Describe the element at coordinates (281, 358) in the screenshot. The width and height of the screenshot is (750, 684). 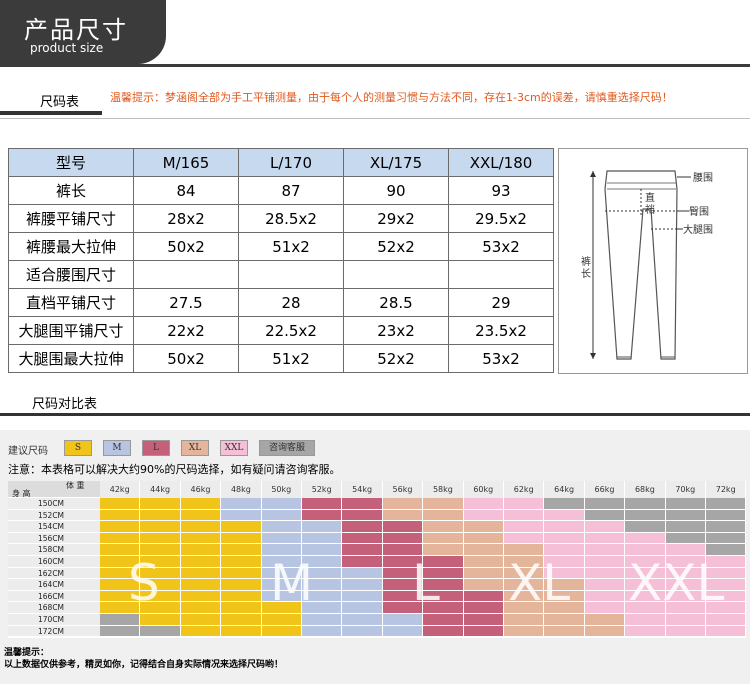
I see `size-table-row: 大腿围最大拉伸 50x2 51x2 52x2 53x2` at that location.